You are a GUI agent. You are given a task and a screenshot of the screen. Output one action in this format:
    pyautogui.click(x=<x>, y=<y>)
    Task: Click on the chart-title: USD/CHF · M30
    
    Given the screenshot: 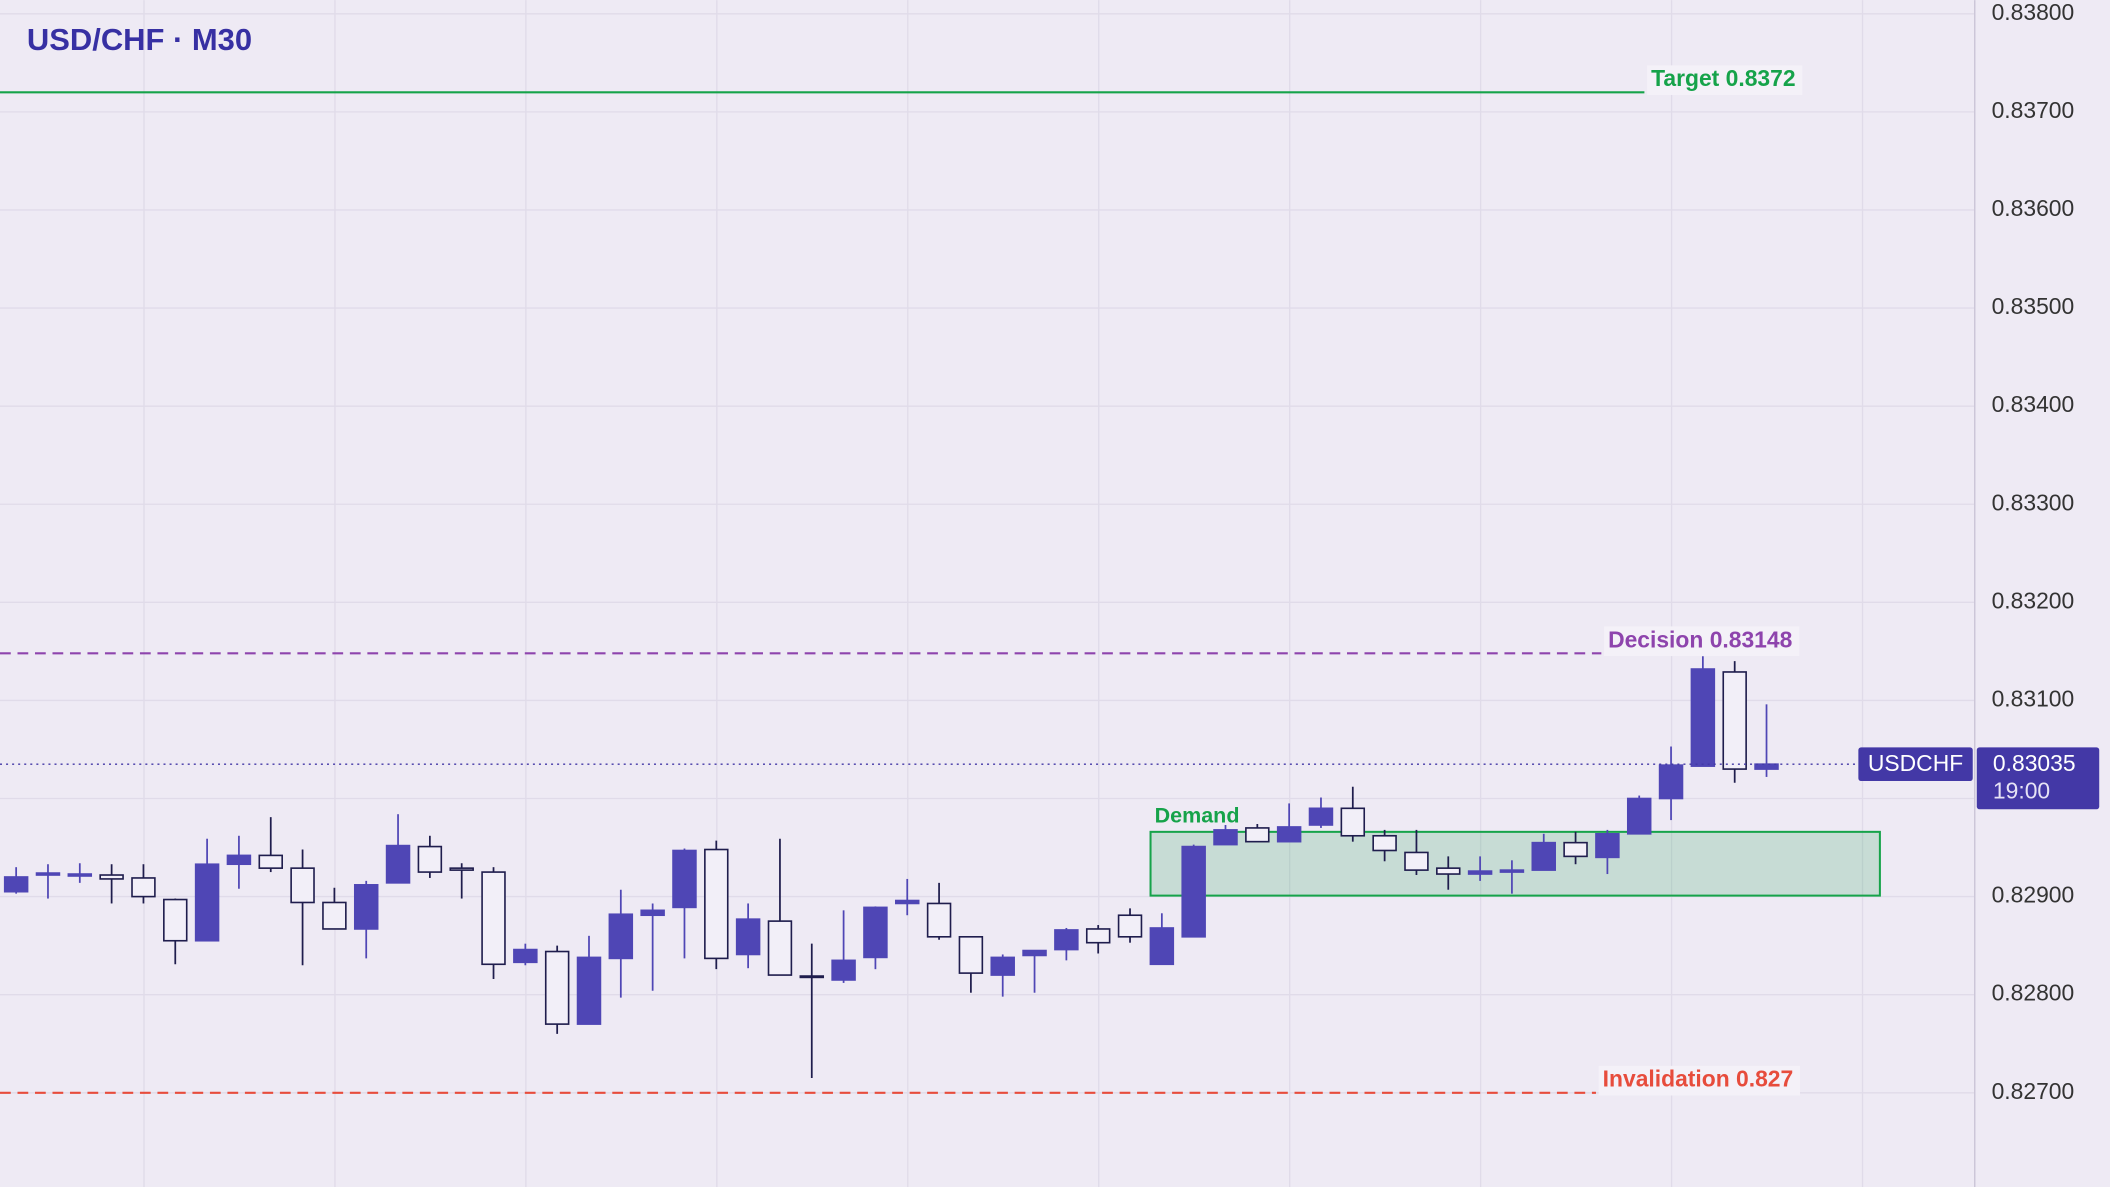 What is the action you would take?
    pyautogui.click(x=139, y=39)
    